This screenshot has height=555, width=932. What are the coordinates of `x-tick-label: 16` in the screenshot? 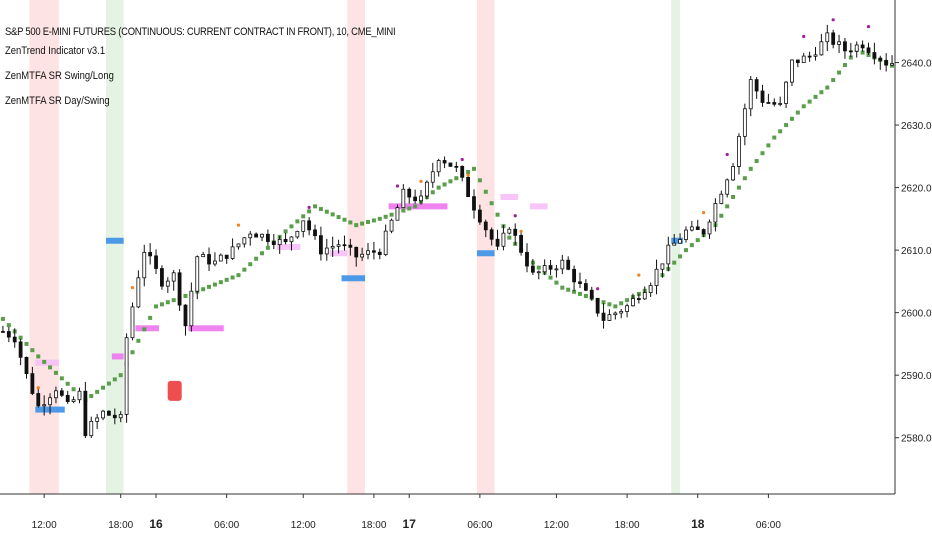 It's located at (156, 524).